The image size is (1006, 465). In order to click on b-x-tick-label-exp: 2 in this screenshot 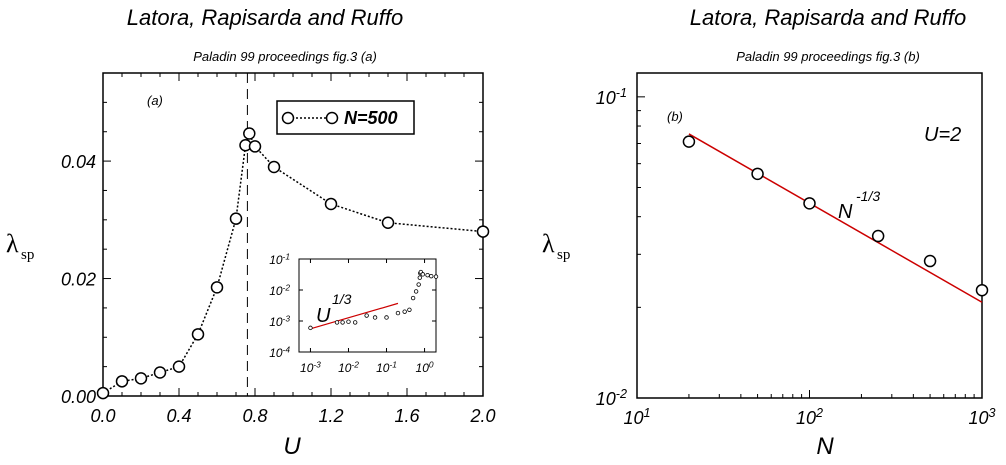, I will do `click(819, 413)`.